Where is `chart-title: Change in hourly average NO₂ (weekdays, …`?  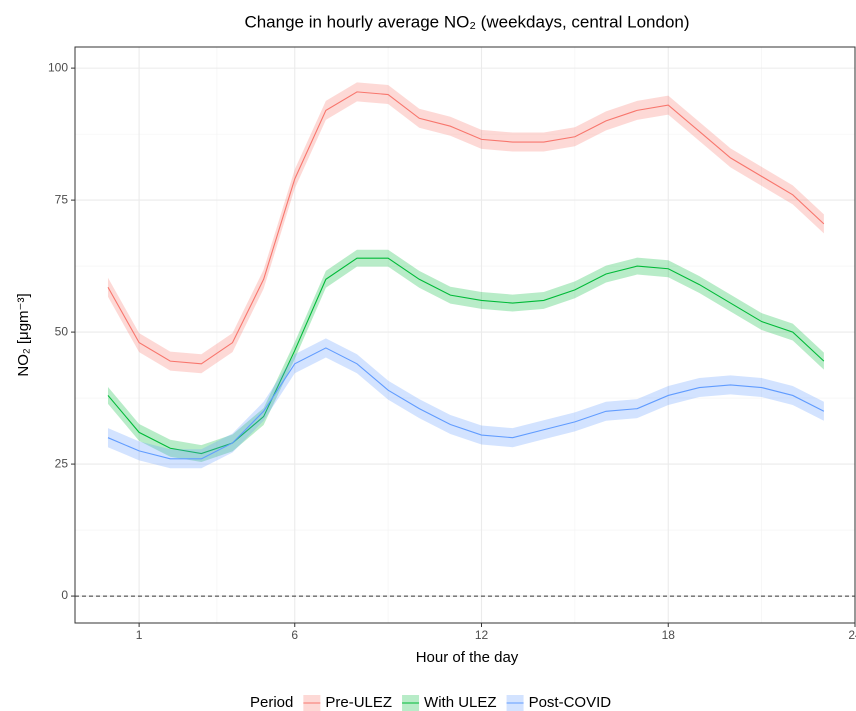 chart-title: Change in hourly average NO₂ (weekdays, … is located at coordinates (466, 21).